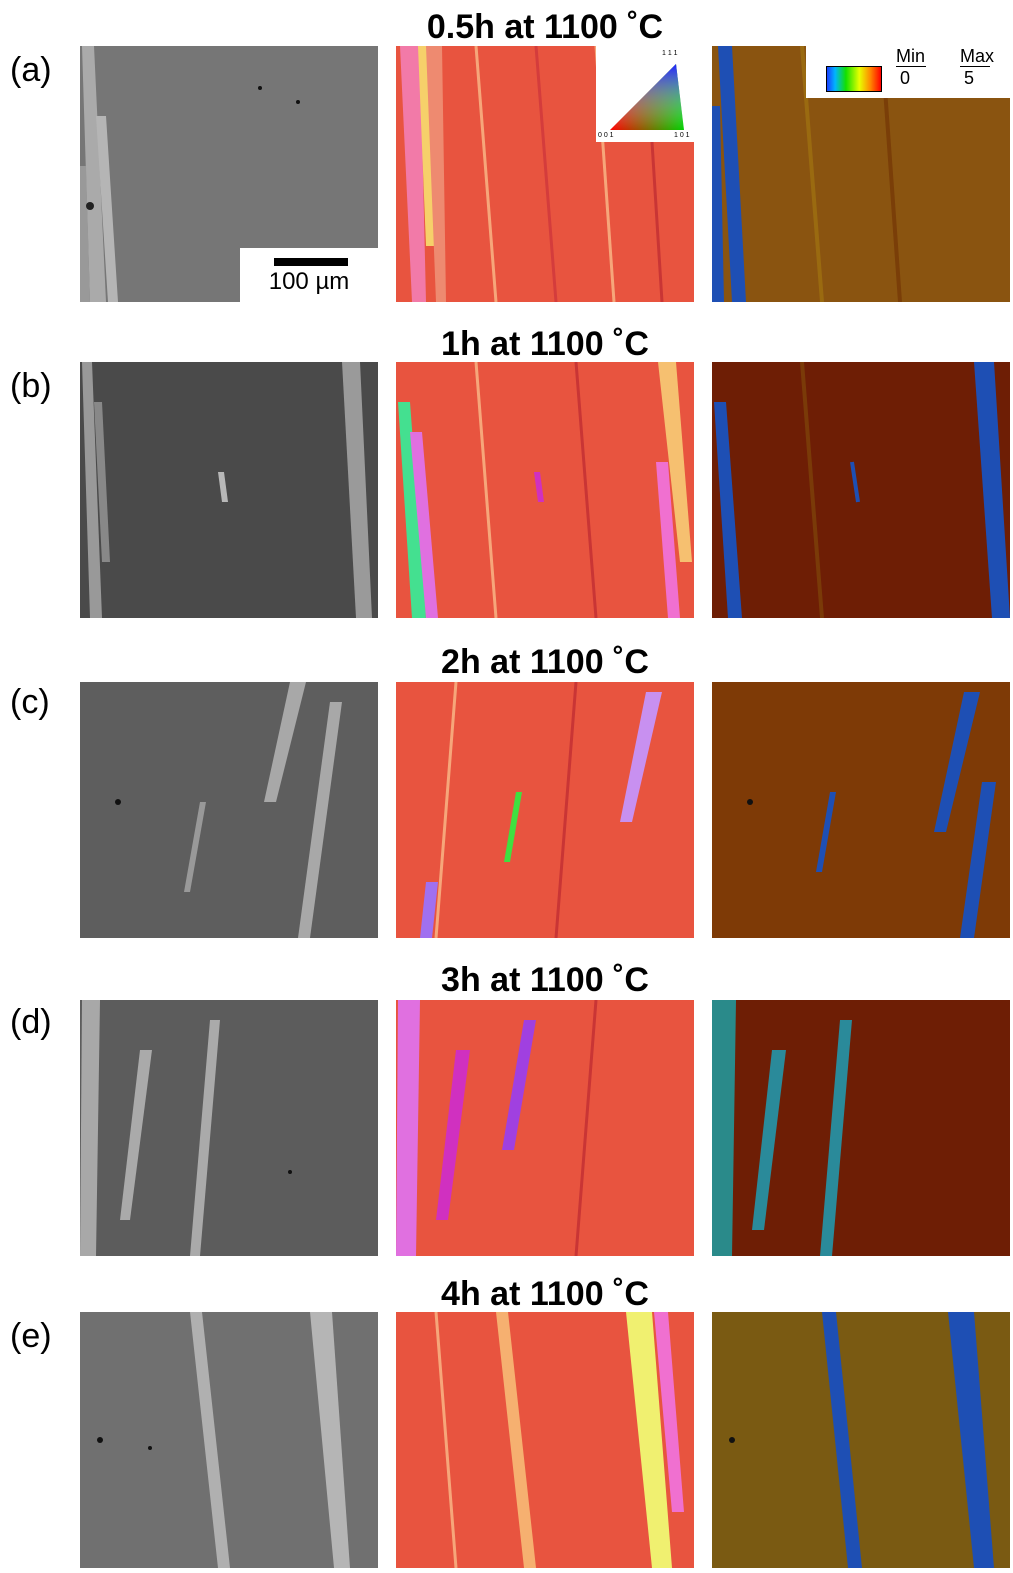 This screenshot has height=1573, width=1013. What do you see at coordinates (31, 1336) in the screenshot?
I see `panel-label-e: (e)` at bounding box center [31, 1336].